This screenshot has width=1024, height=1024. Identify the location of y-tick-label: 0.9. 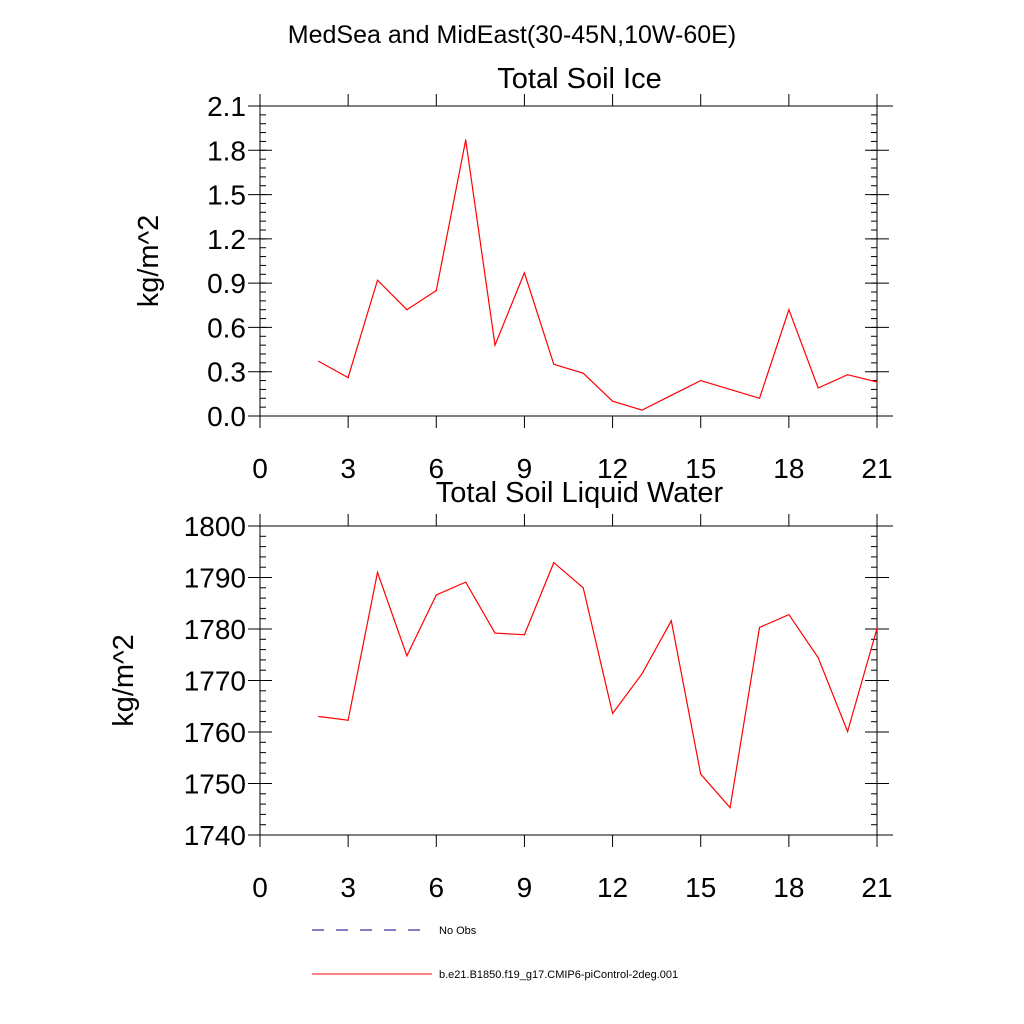
(226, 283).